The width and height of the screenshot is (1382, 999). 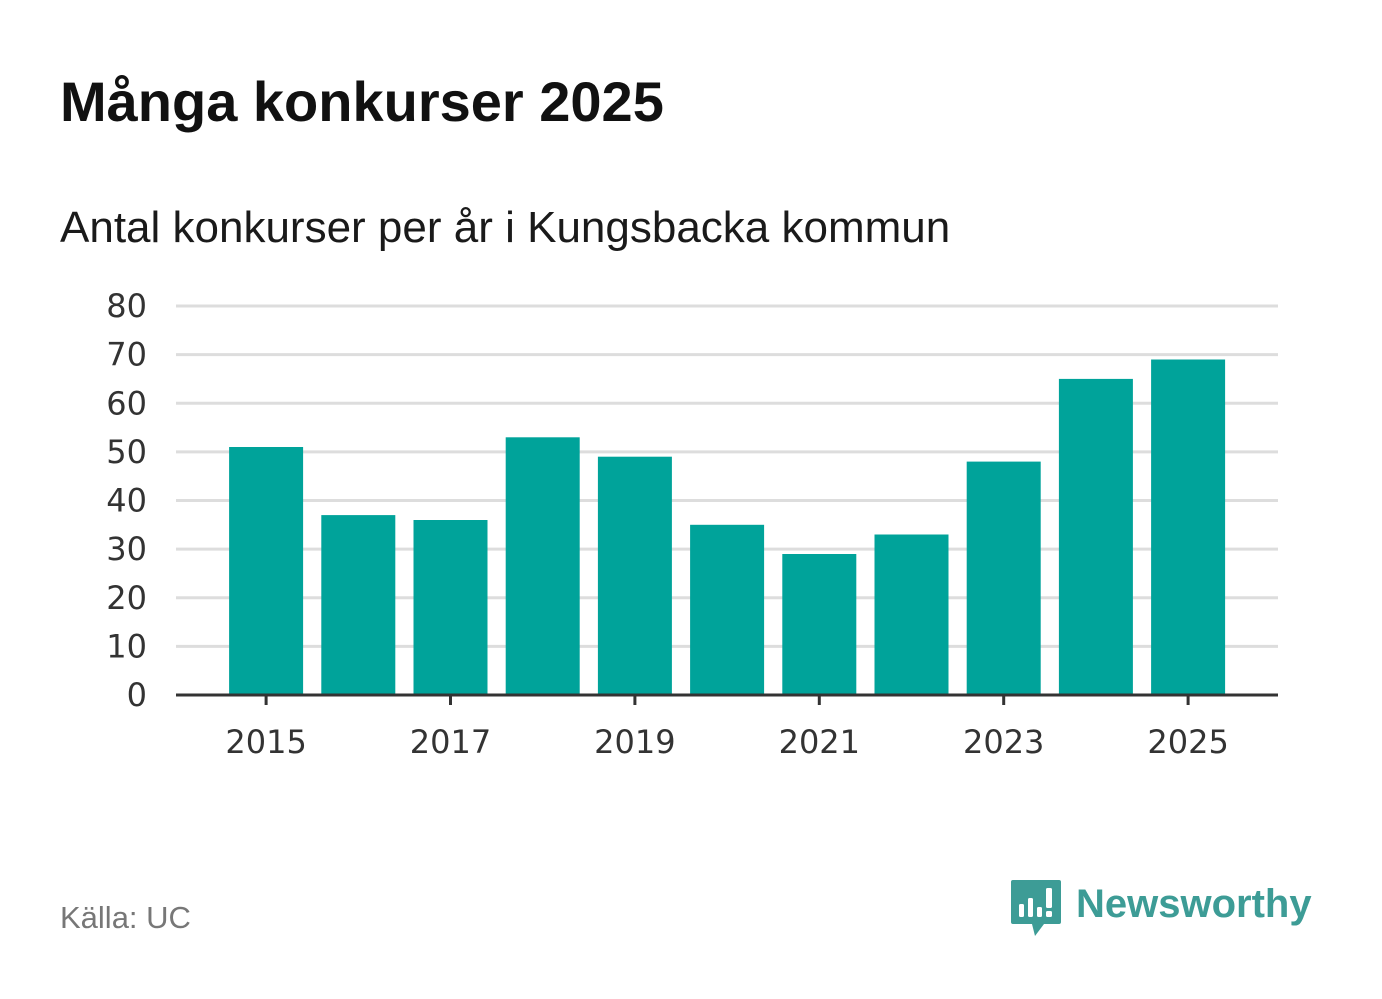 I want to click on axes, so click(x=727, y=699).